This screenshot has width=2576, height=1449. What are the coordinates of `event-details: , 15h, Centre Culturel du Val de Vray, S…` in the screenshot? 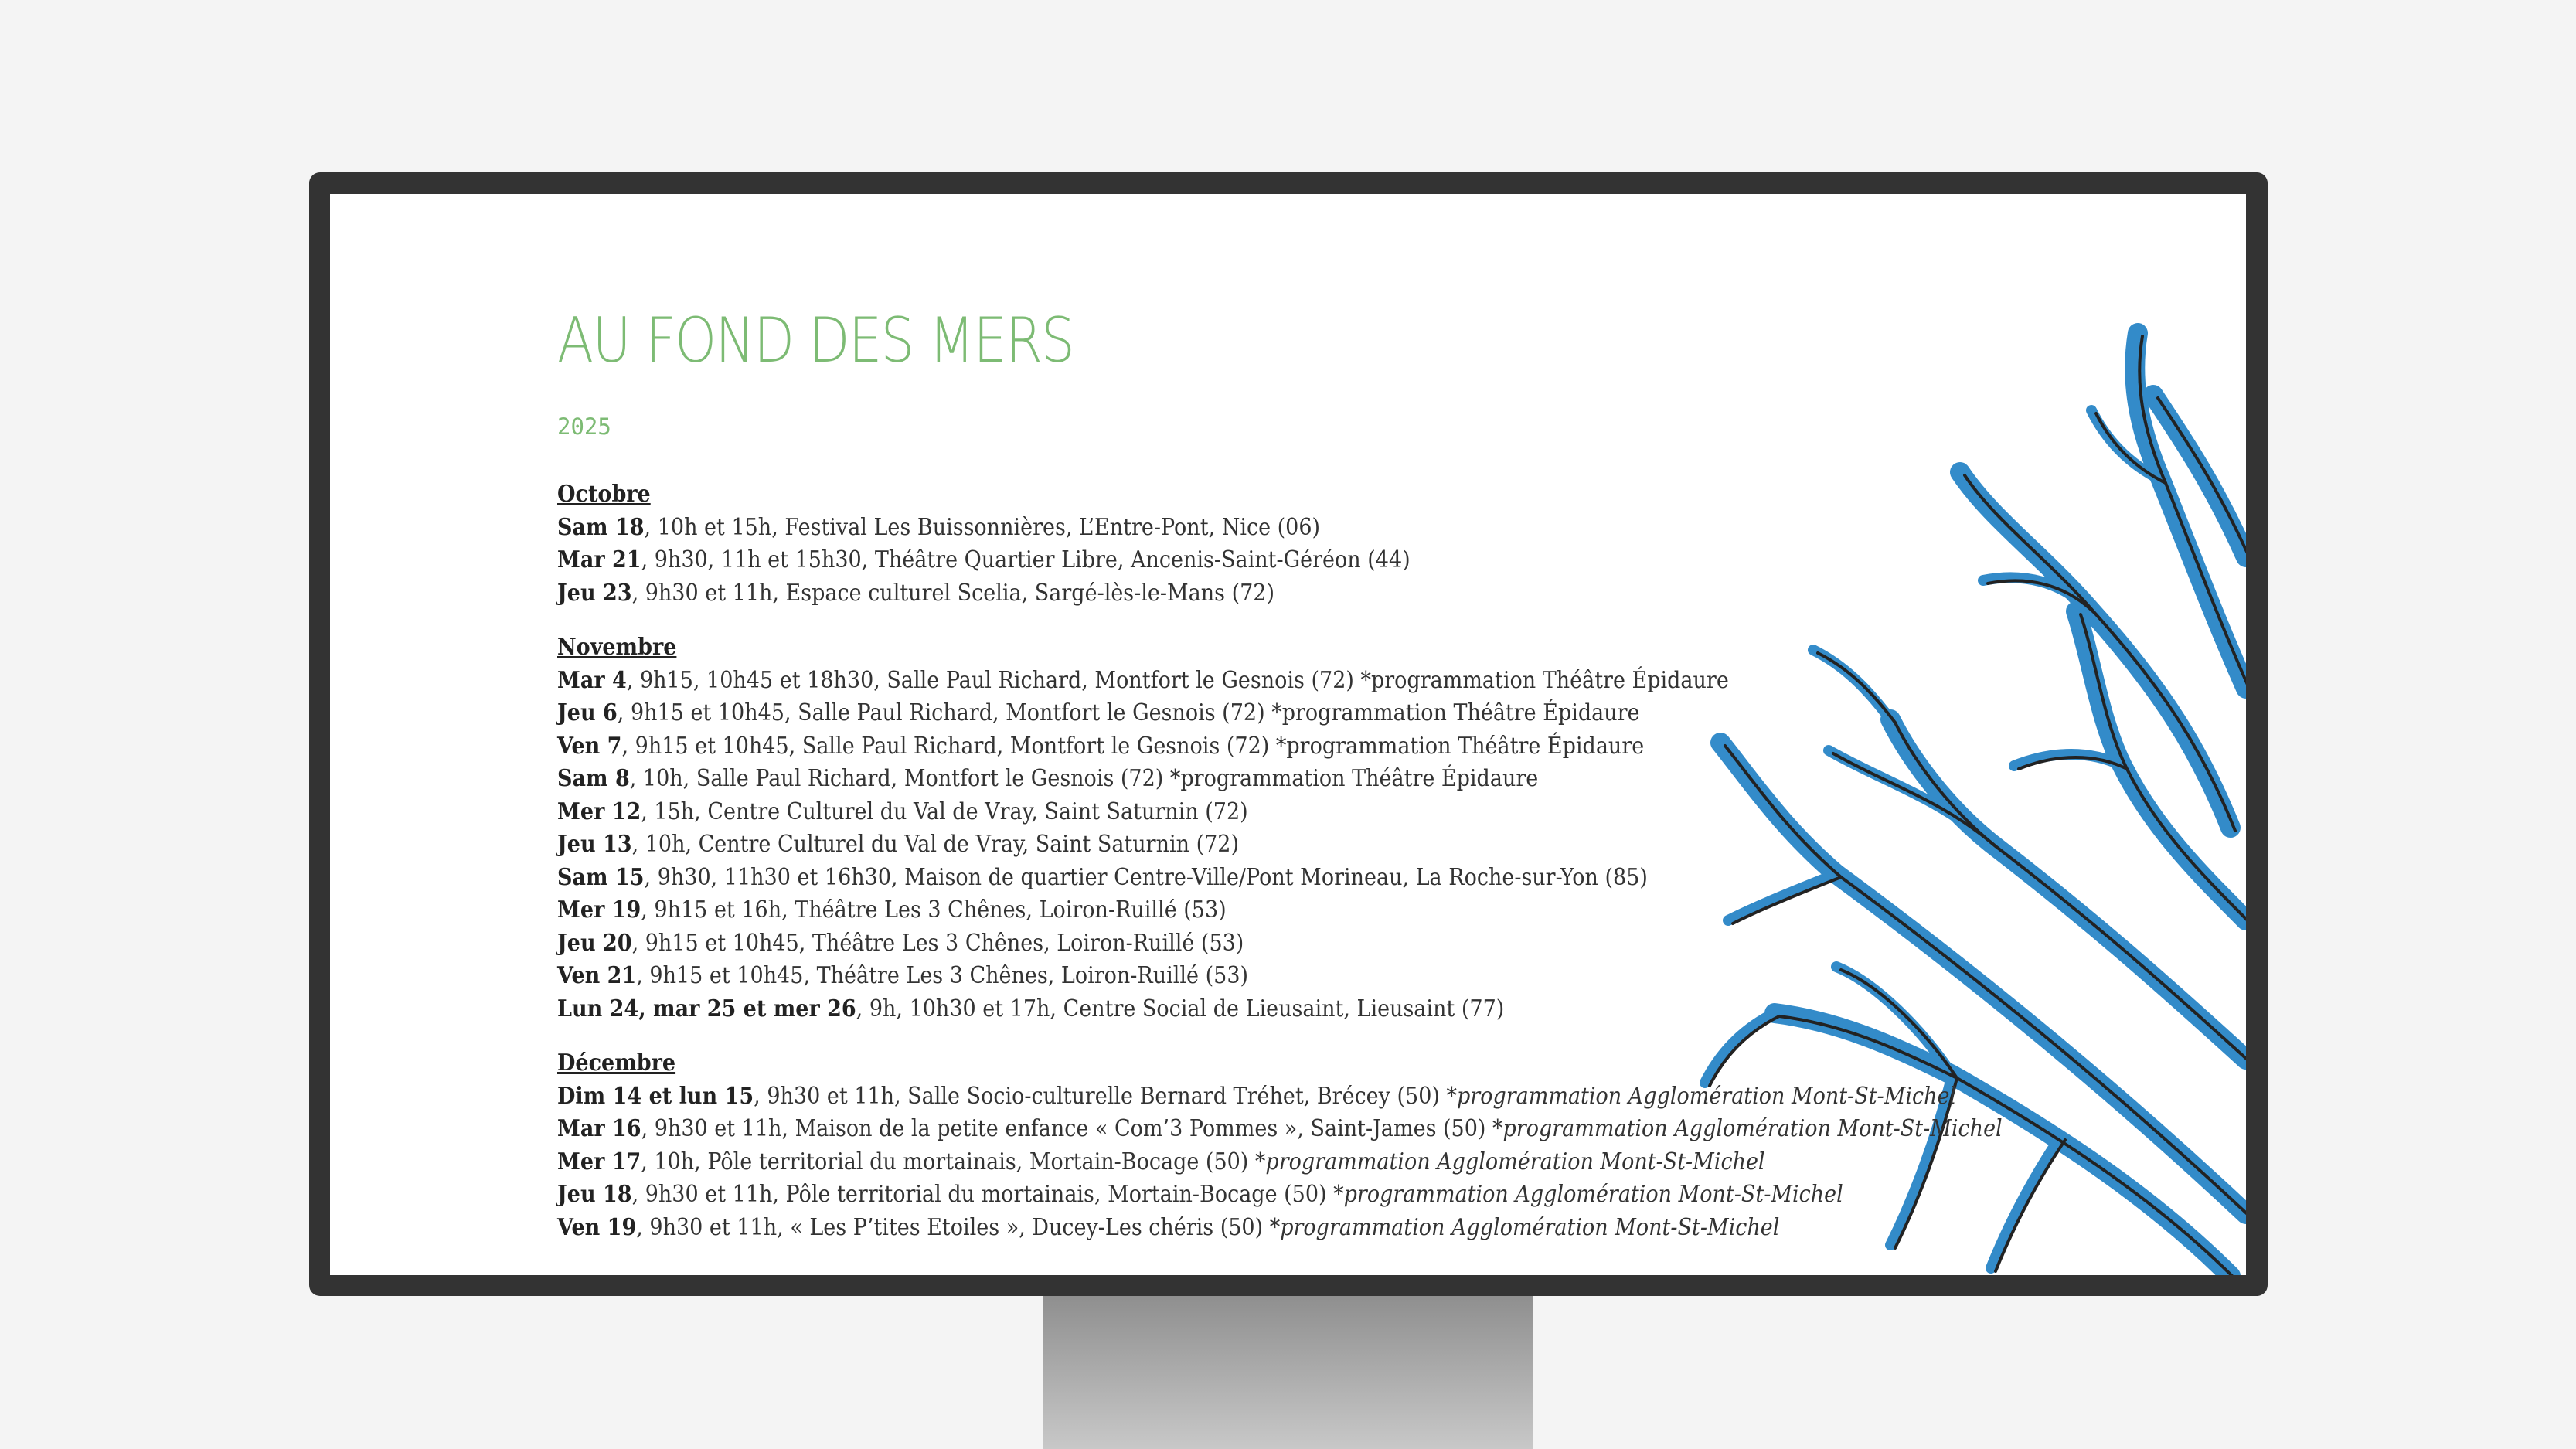 It's located at (944, 812).